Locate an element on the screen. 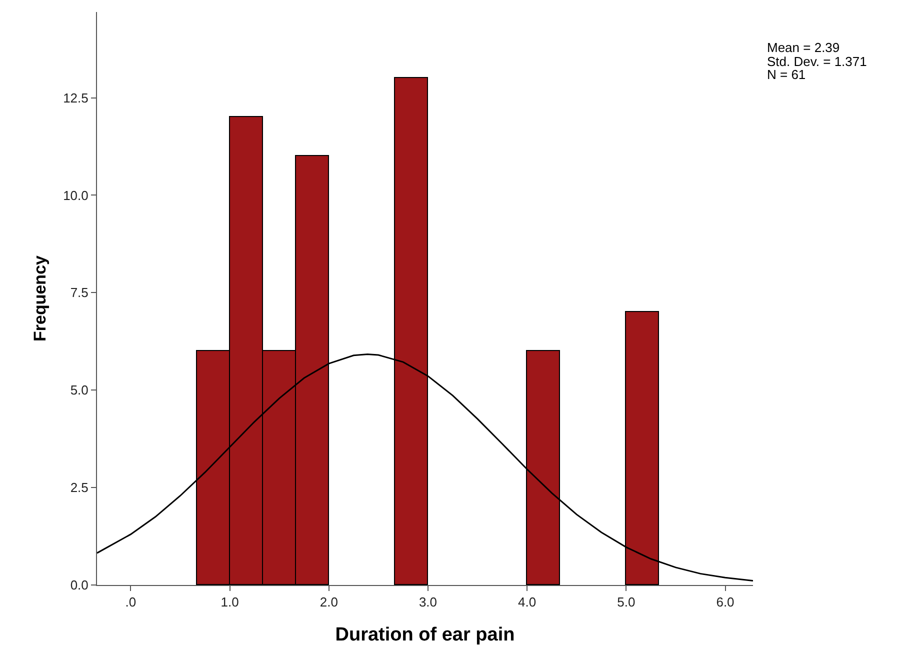 This screenshot has width=901, height=653. x-tick-label: 5.0 is located at coordinates (626, 602).